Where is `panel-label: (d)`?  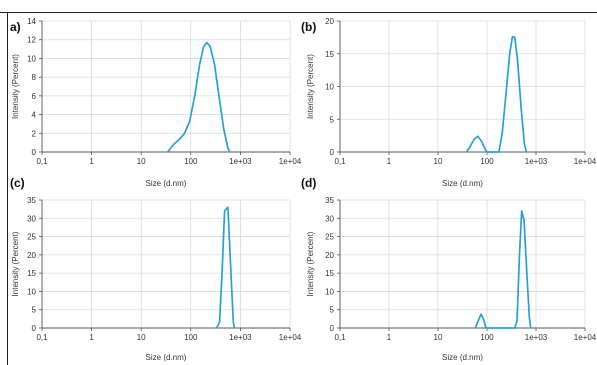
panel-label: (d) is located at coordinates (308, 183).